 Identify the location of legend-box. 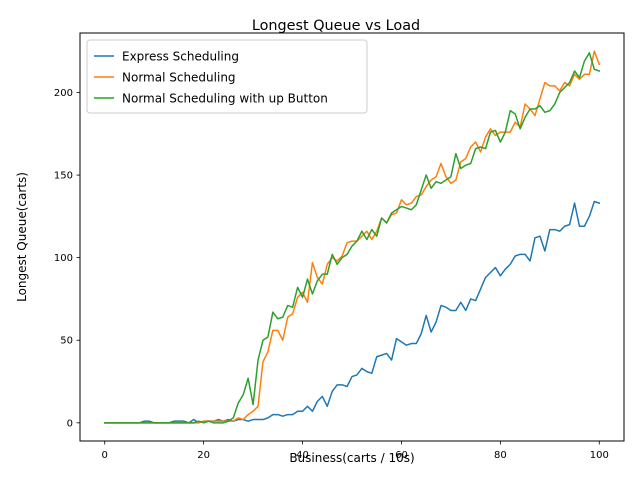
(227, 76).